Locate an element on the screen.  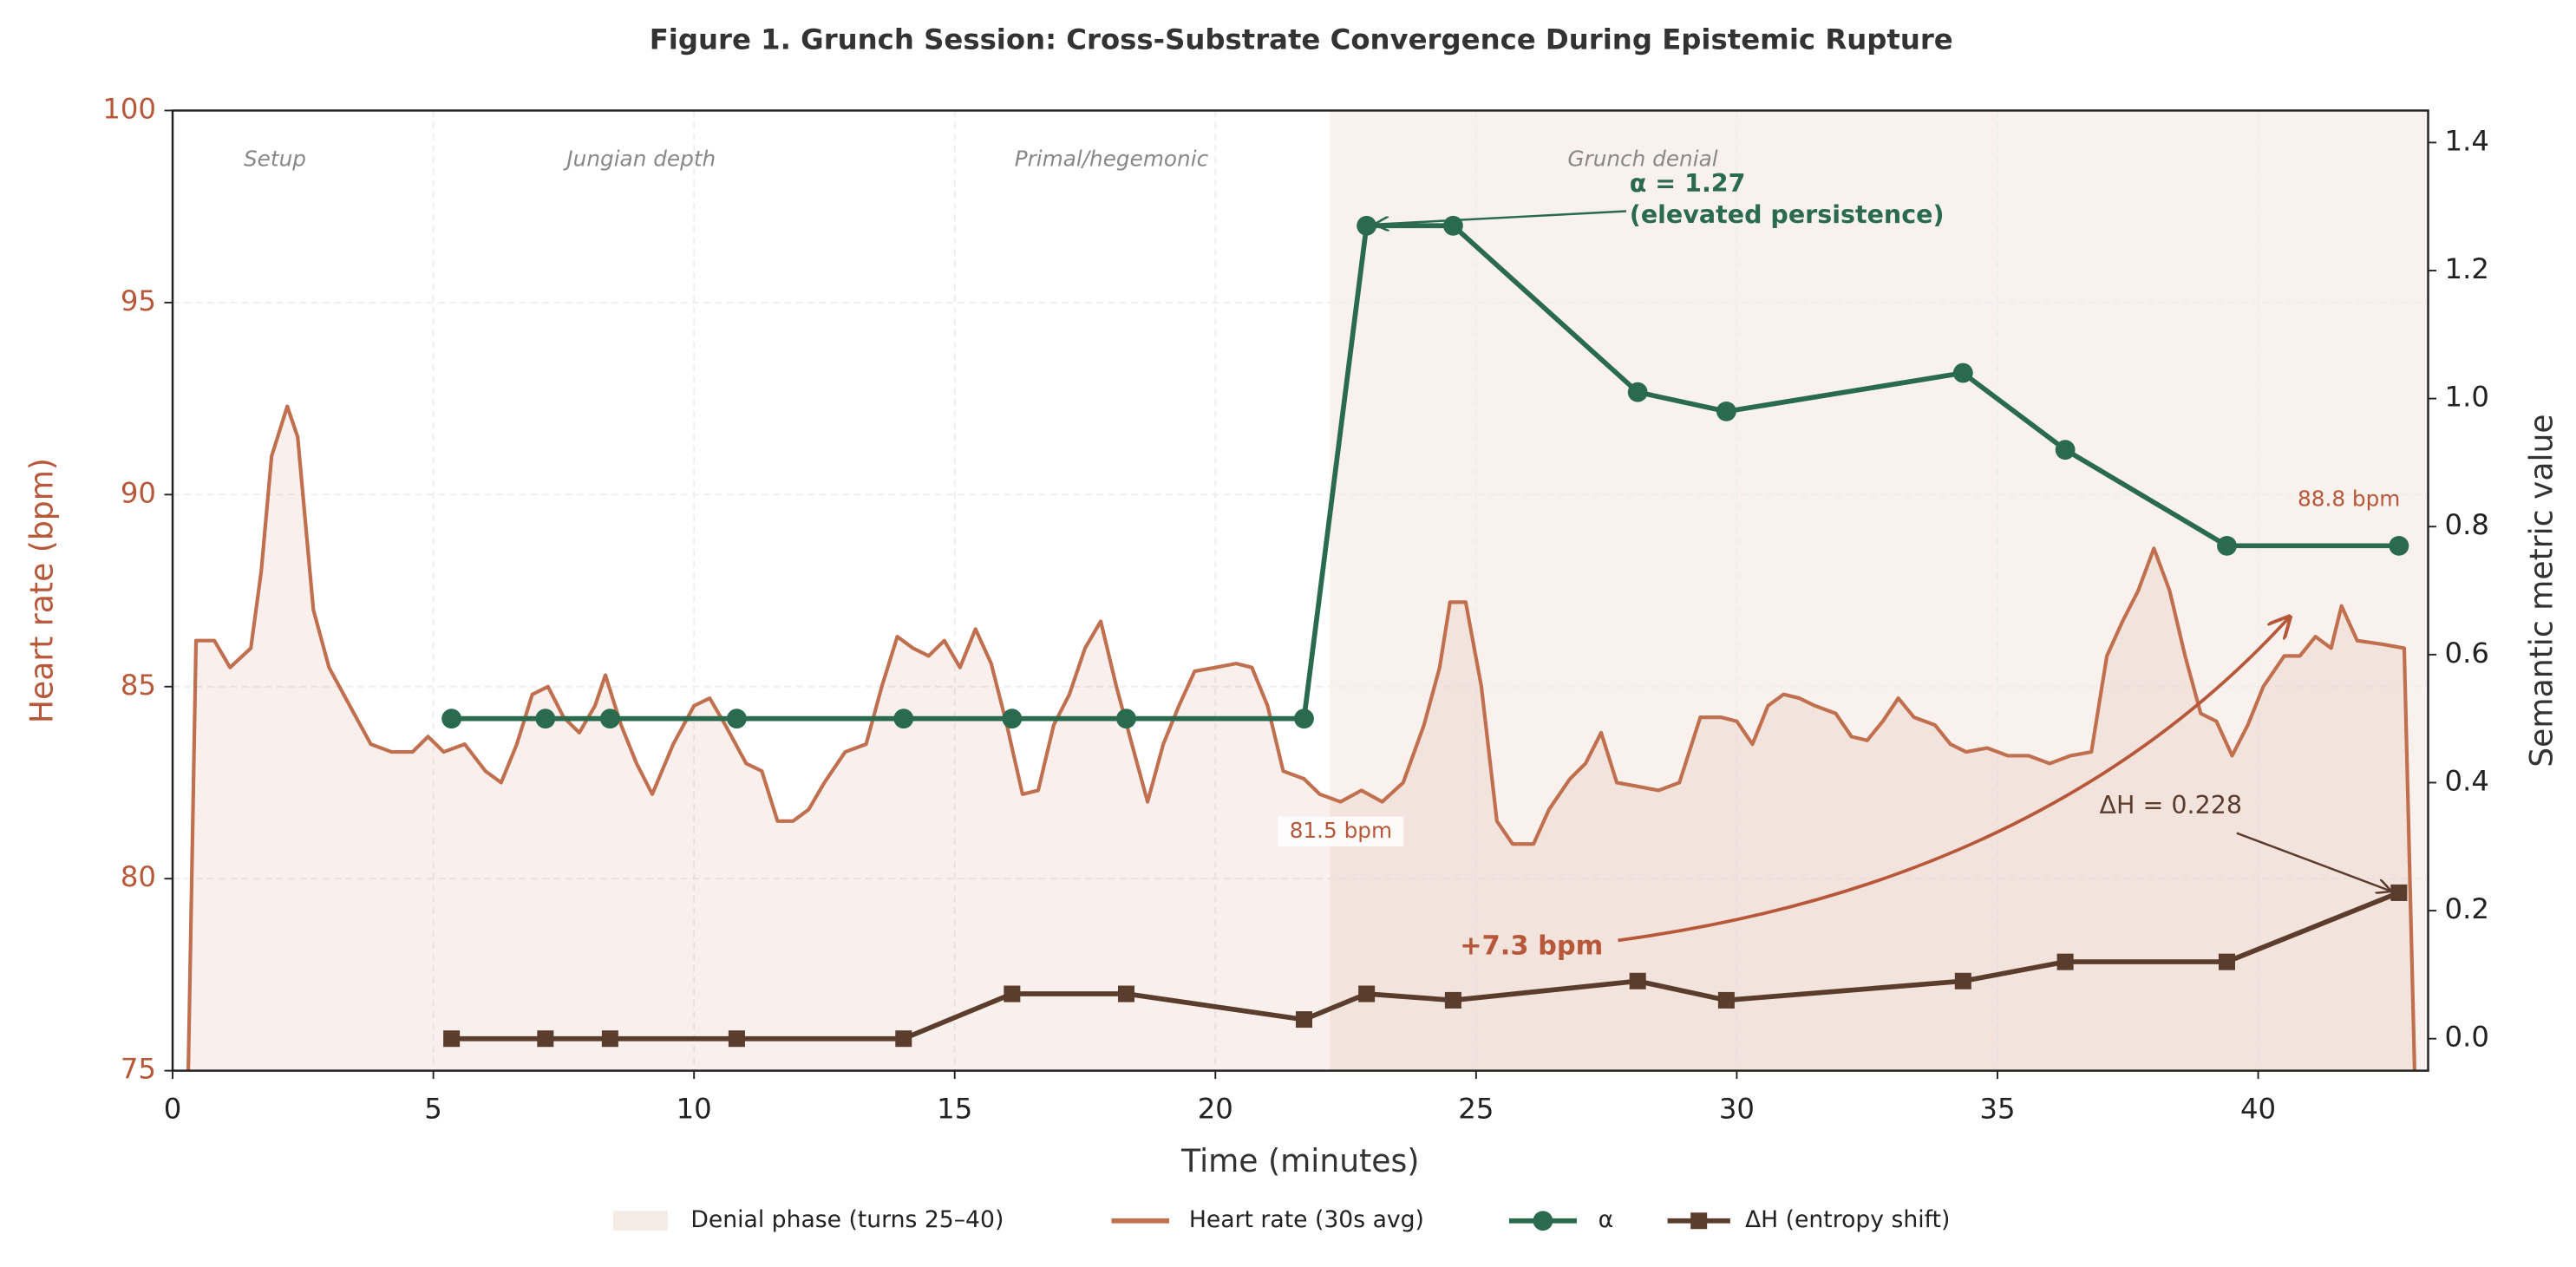
legend-swatch is located at coordinates (640, 1221).